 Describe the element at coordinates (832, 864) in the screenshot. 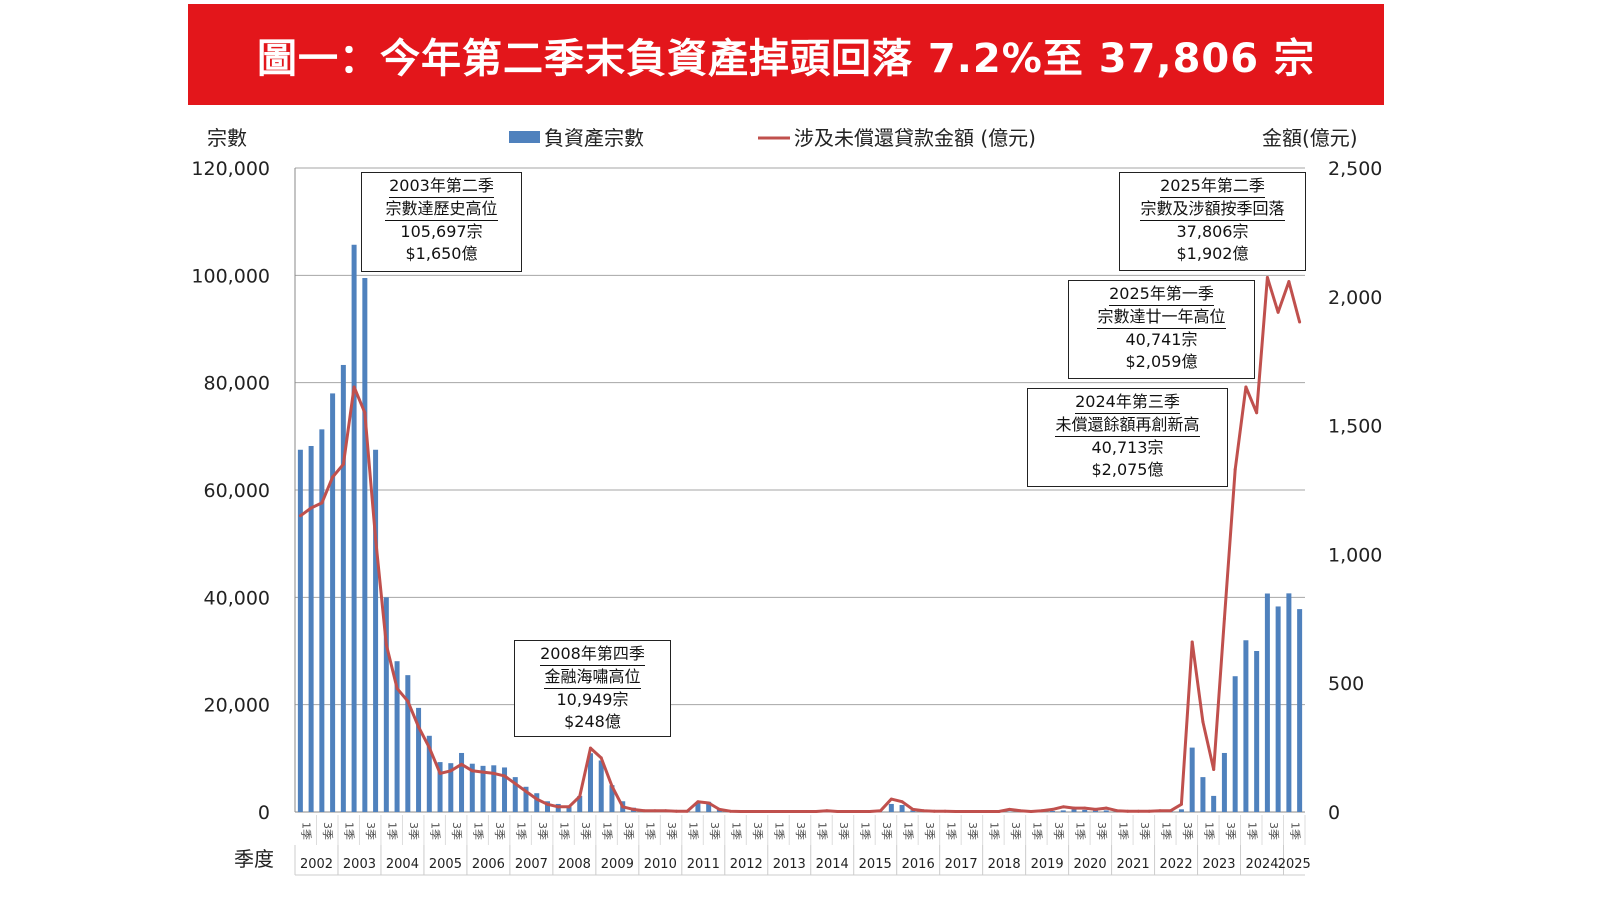

I see `year-label: 2014` at that location.